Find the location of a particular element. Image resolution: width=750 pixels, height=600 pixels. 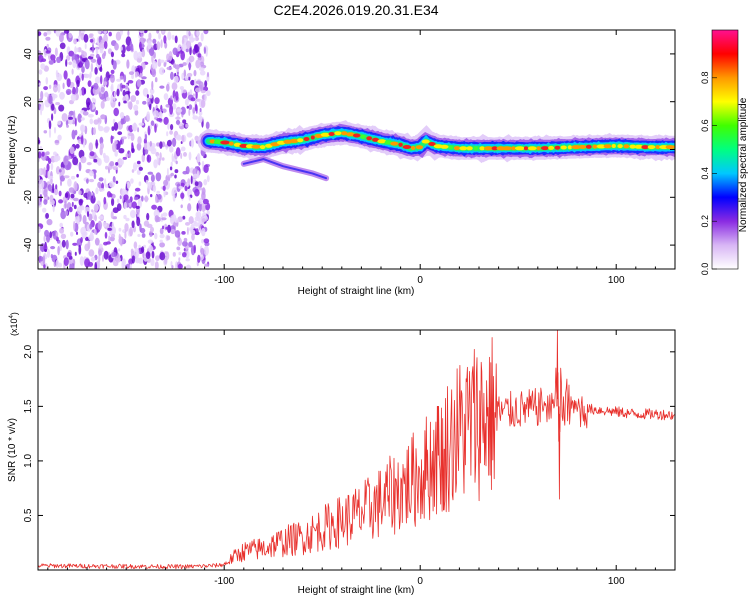

spectrogram-y-tick-label: 20 is located at coordinates (28, 102).